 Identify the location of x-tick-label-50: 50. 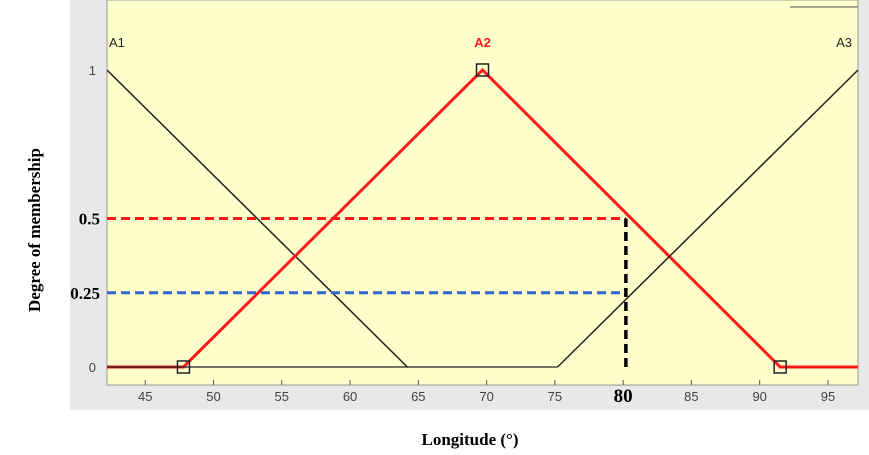
(213, 396).